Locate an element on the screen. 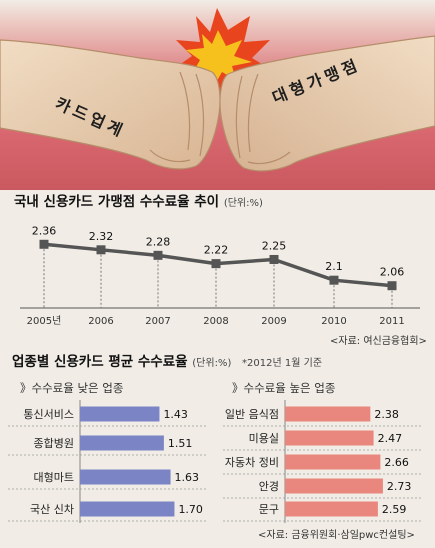 Image resolution: width=435 pixels, height=548 pixels. right-fist-icon is located at coordinates (327, 103).